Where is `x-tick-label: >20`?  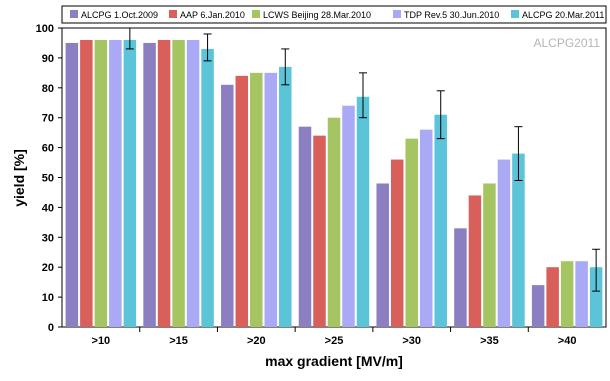
x-tick-label: >20 is located at coordinates (256, 341).